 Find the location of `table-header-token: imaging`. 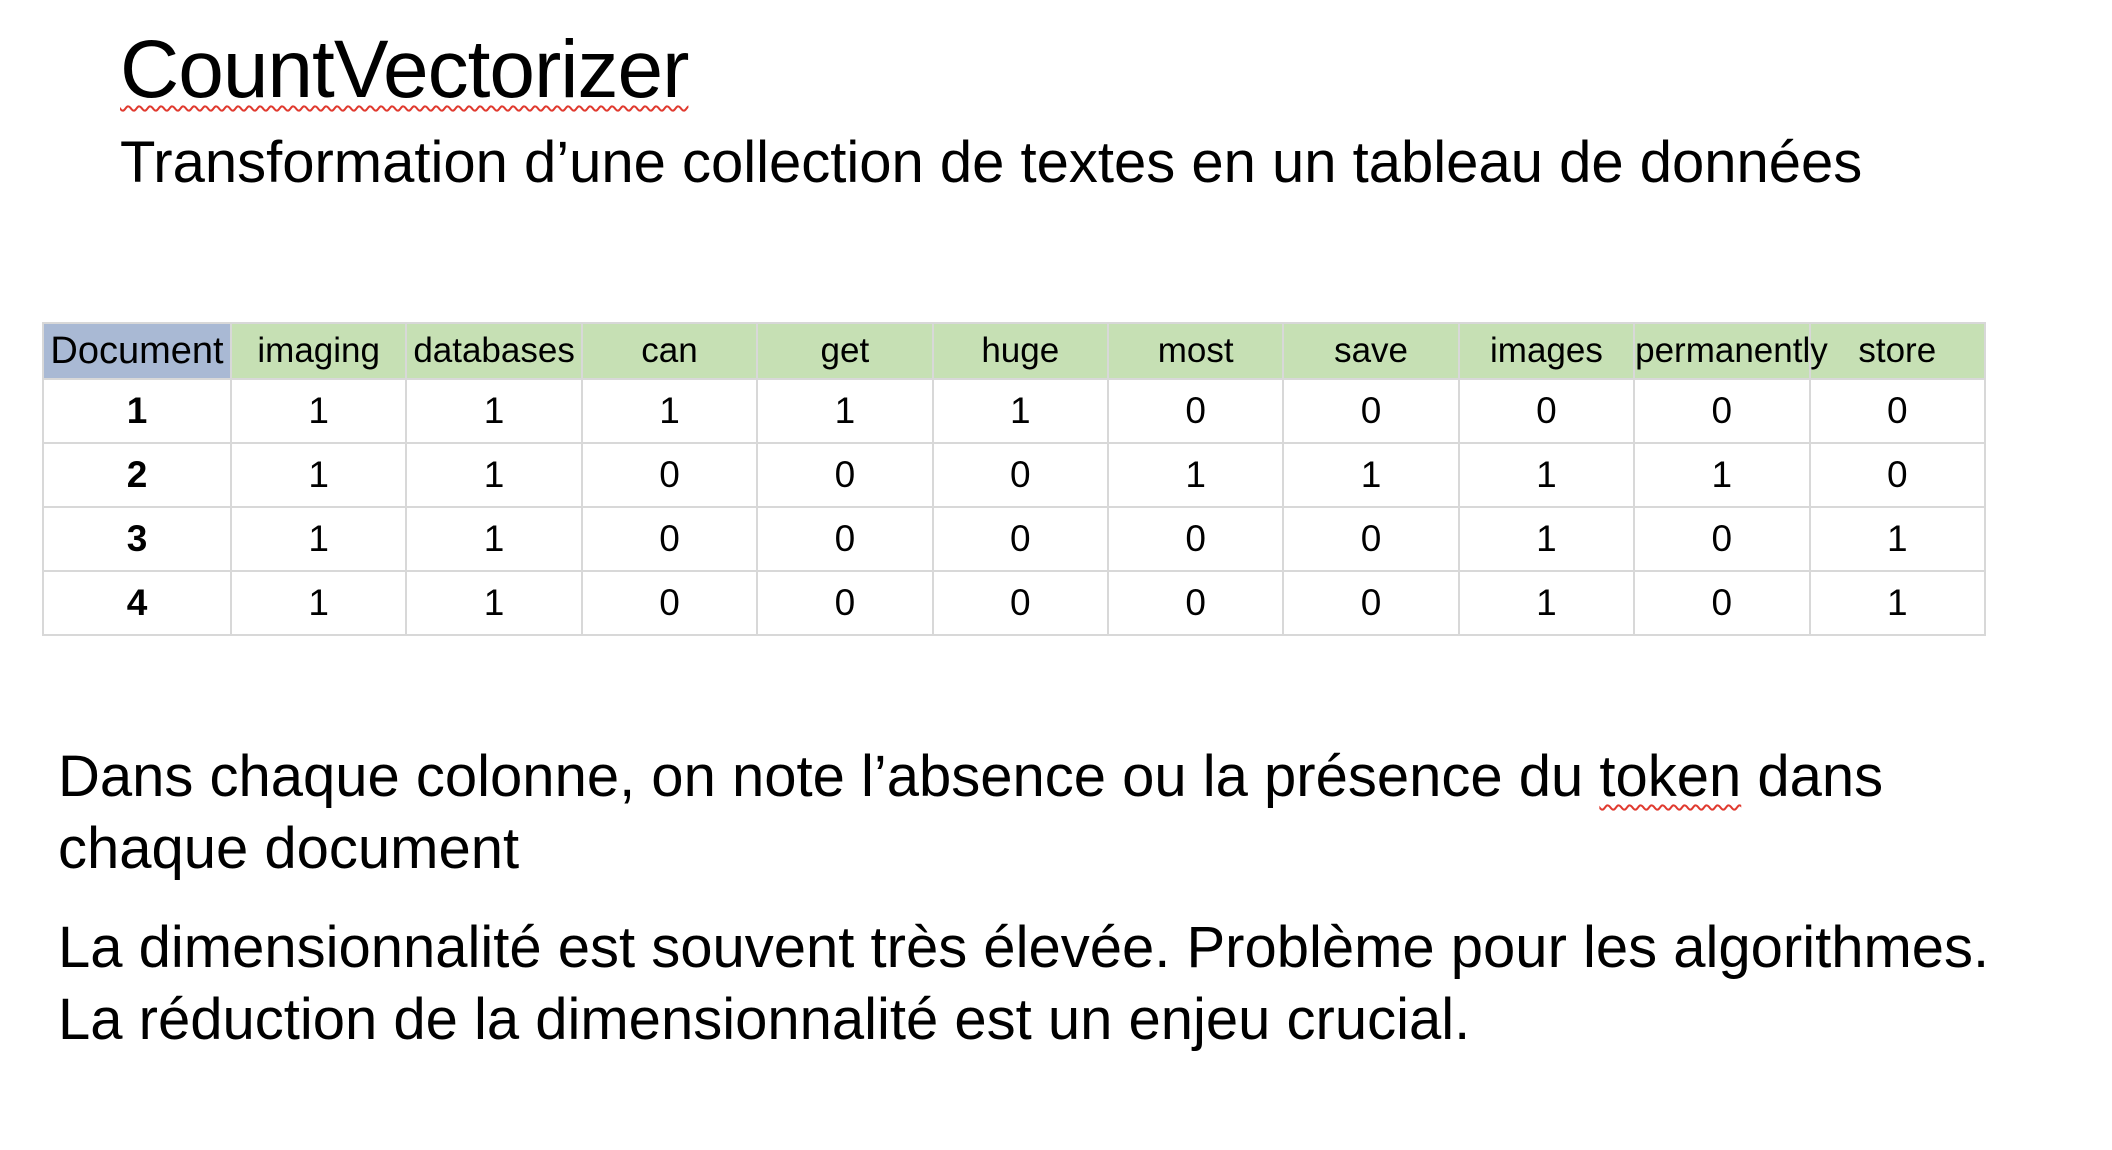

table-header-token: imaging is located at coordinates (318, 351).